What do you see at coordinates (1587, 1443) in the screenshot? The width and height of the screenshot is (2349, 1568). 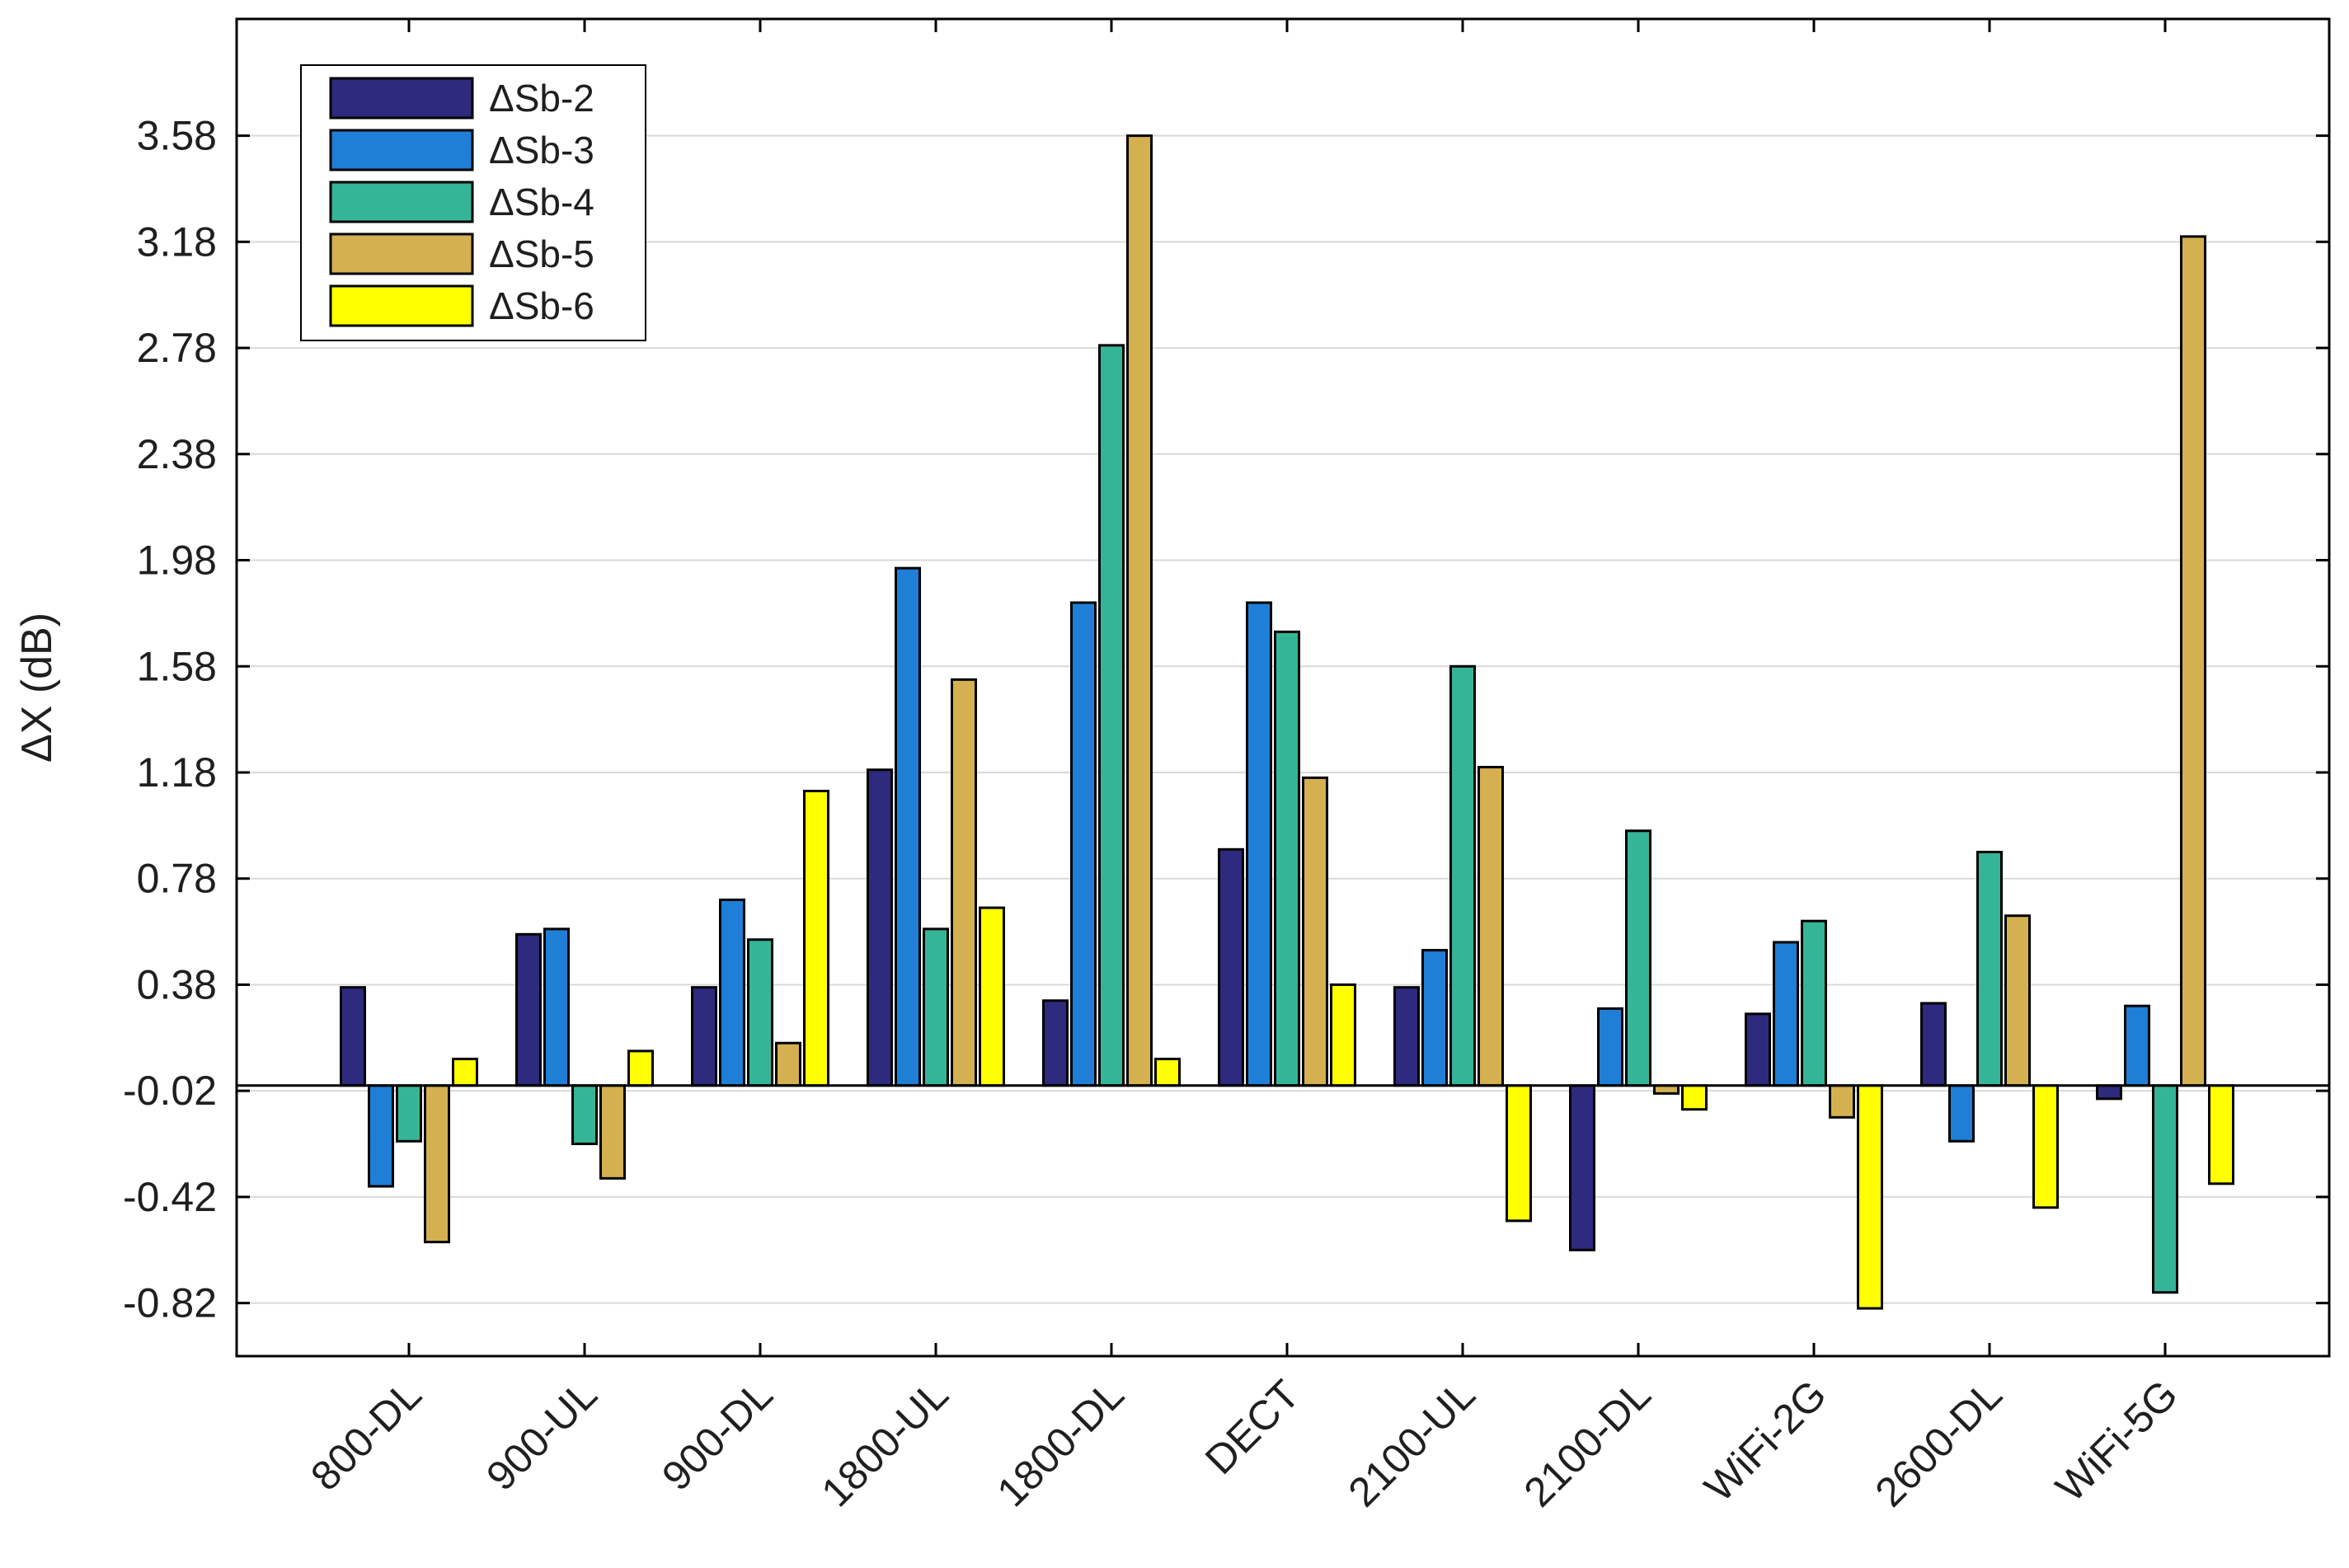 I see `x-tick-label: 2100-DL` at bounding box center [1587, 1443].